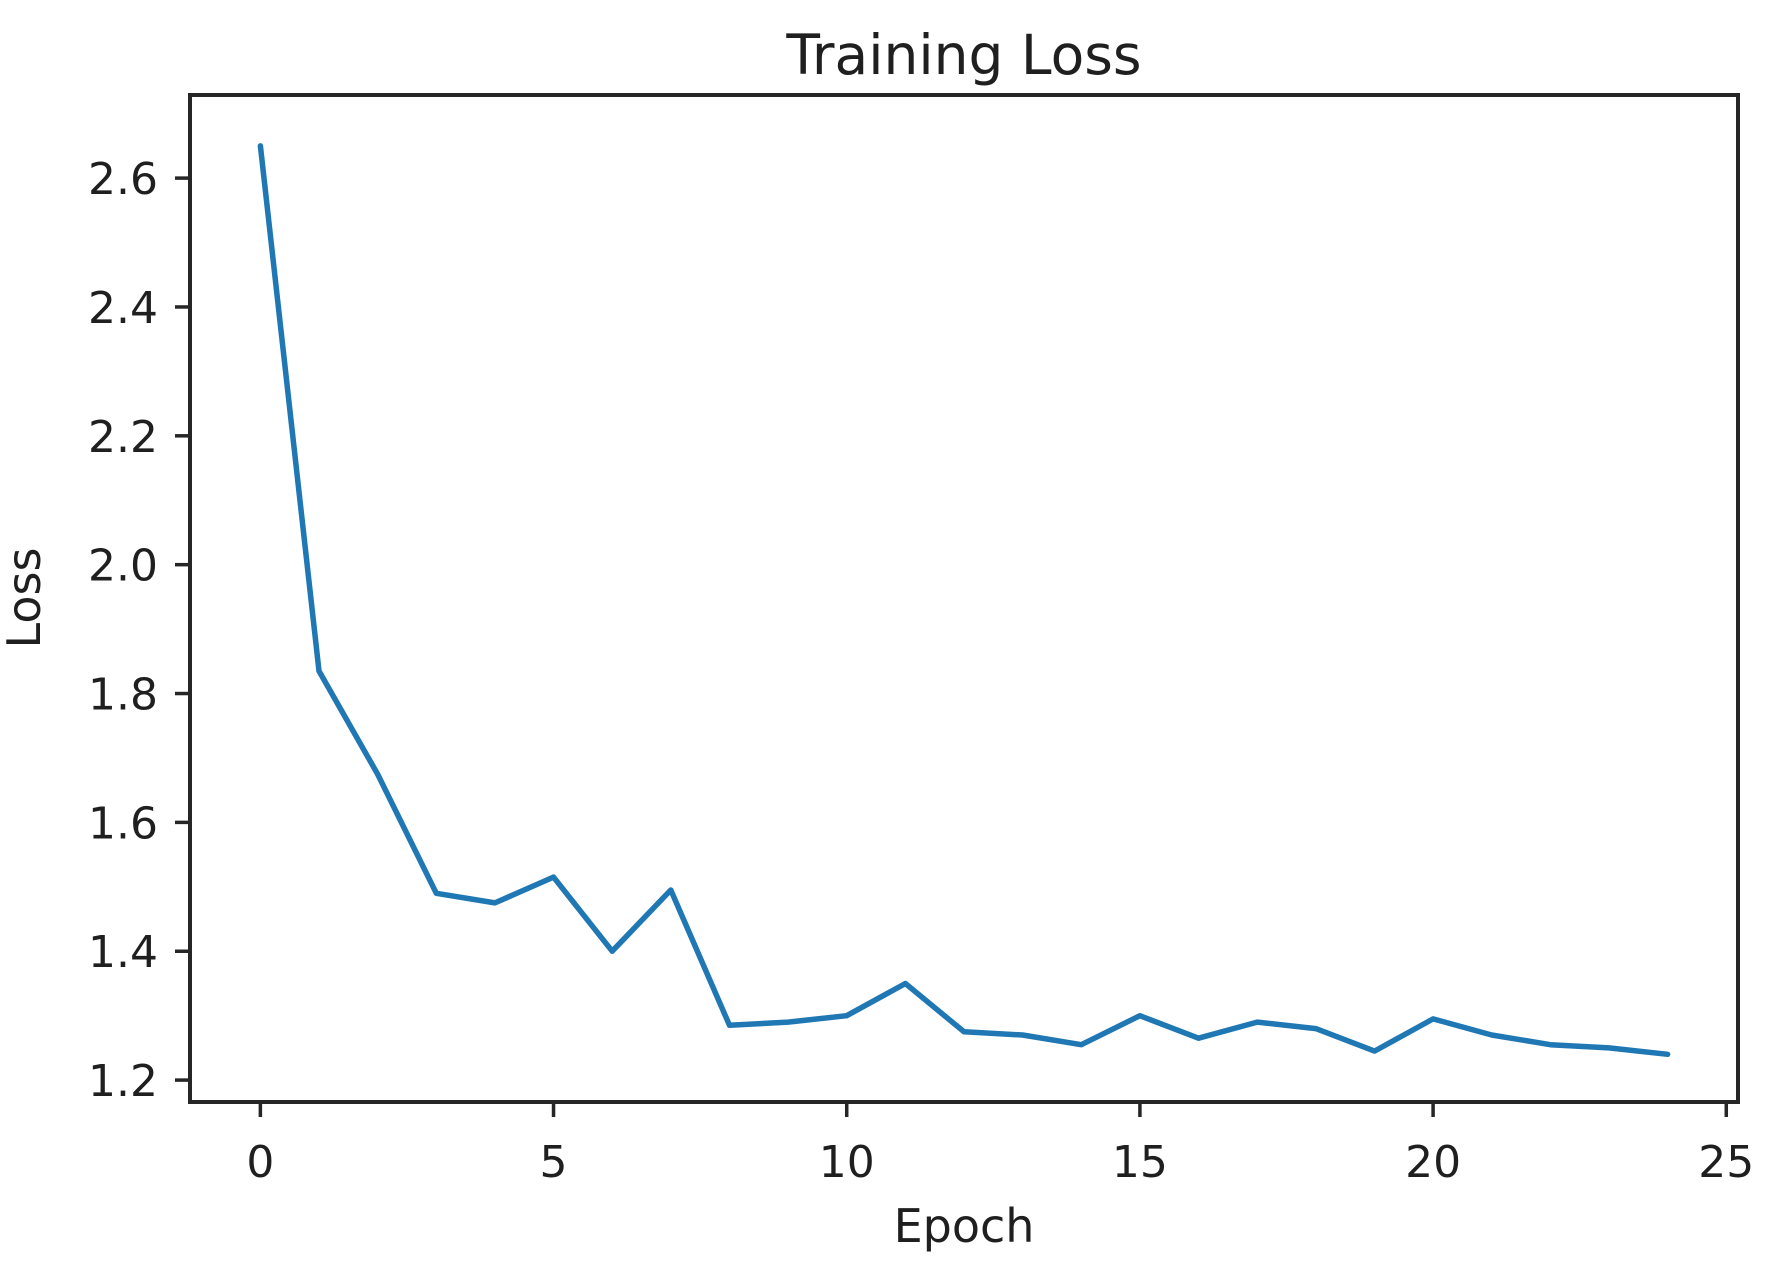  I want to click on x-tick-label: 0, so click(260, 1162).